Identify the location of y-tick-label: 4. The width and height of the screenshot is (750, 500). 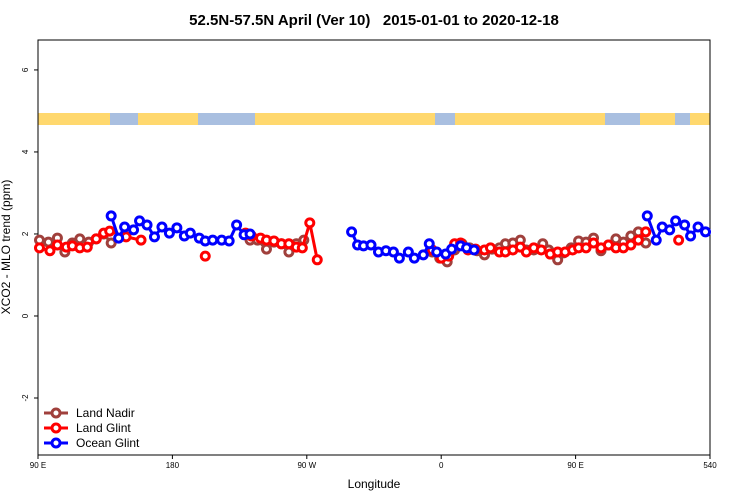
(25, 151).